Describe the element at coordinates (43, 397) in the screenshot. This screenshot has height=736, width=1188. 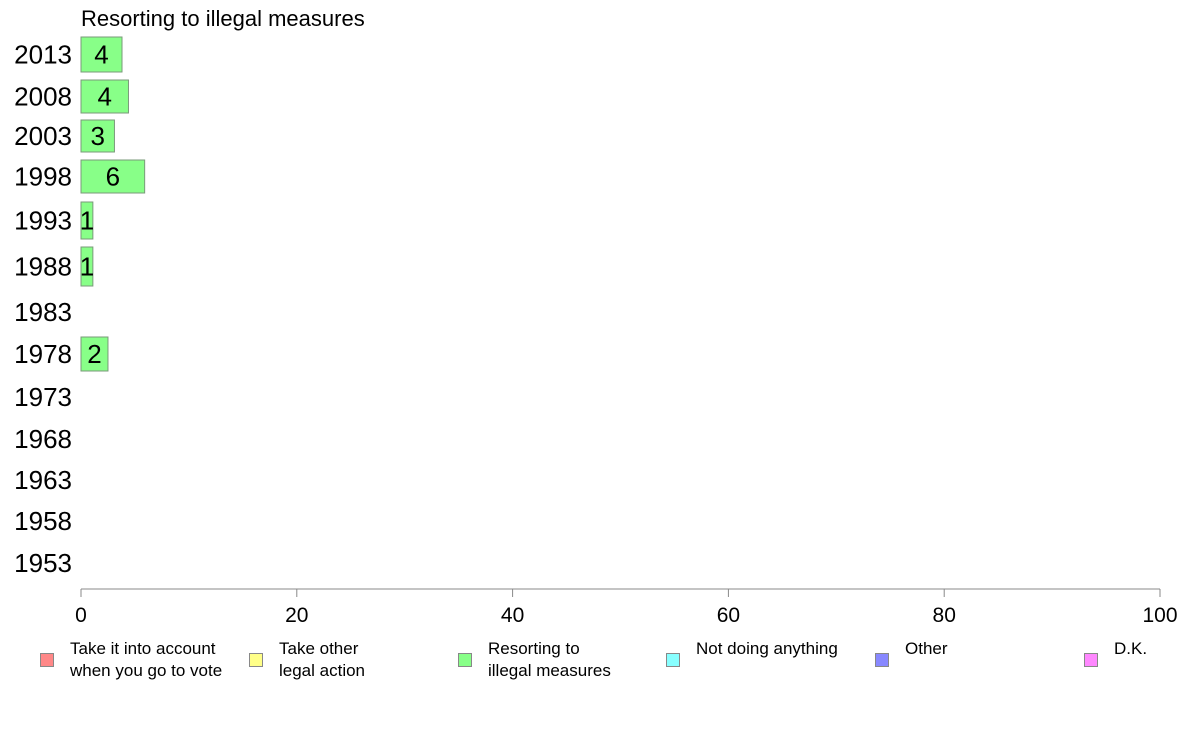
I see `y-tick-label: 1973` at that location.